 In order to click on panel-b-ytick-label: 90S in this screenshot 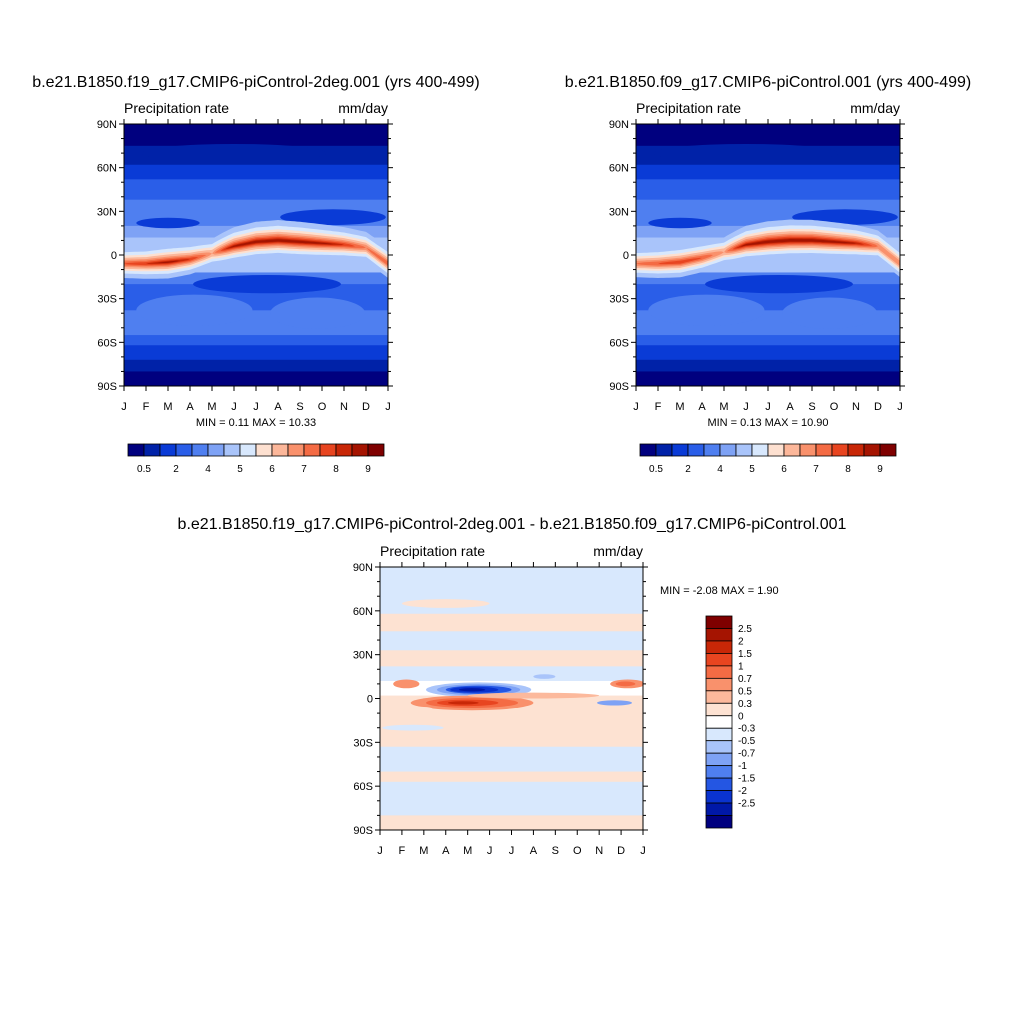, I will do `click(619, 387)`.